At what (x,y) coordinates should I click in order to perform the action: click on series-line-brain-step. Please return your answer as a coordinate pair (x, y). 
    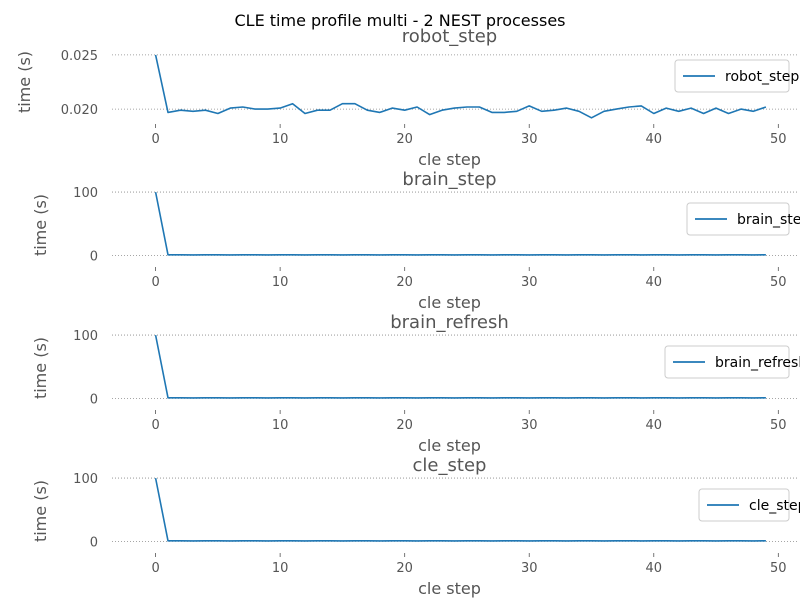
    Looking at the image, I should click on (460, 223).